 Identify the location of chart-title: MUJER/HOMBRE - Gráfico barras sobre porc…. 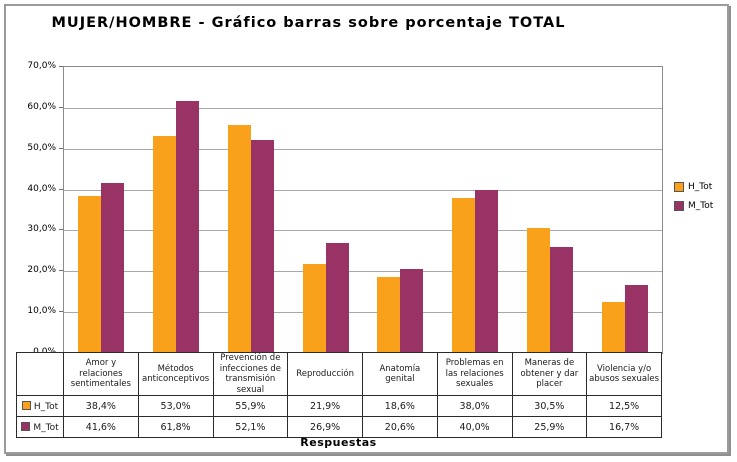
(308, 23).